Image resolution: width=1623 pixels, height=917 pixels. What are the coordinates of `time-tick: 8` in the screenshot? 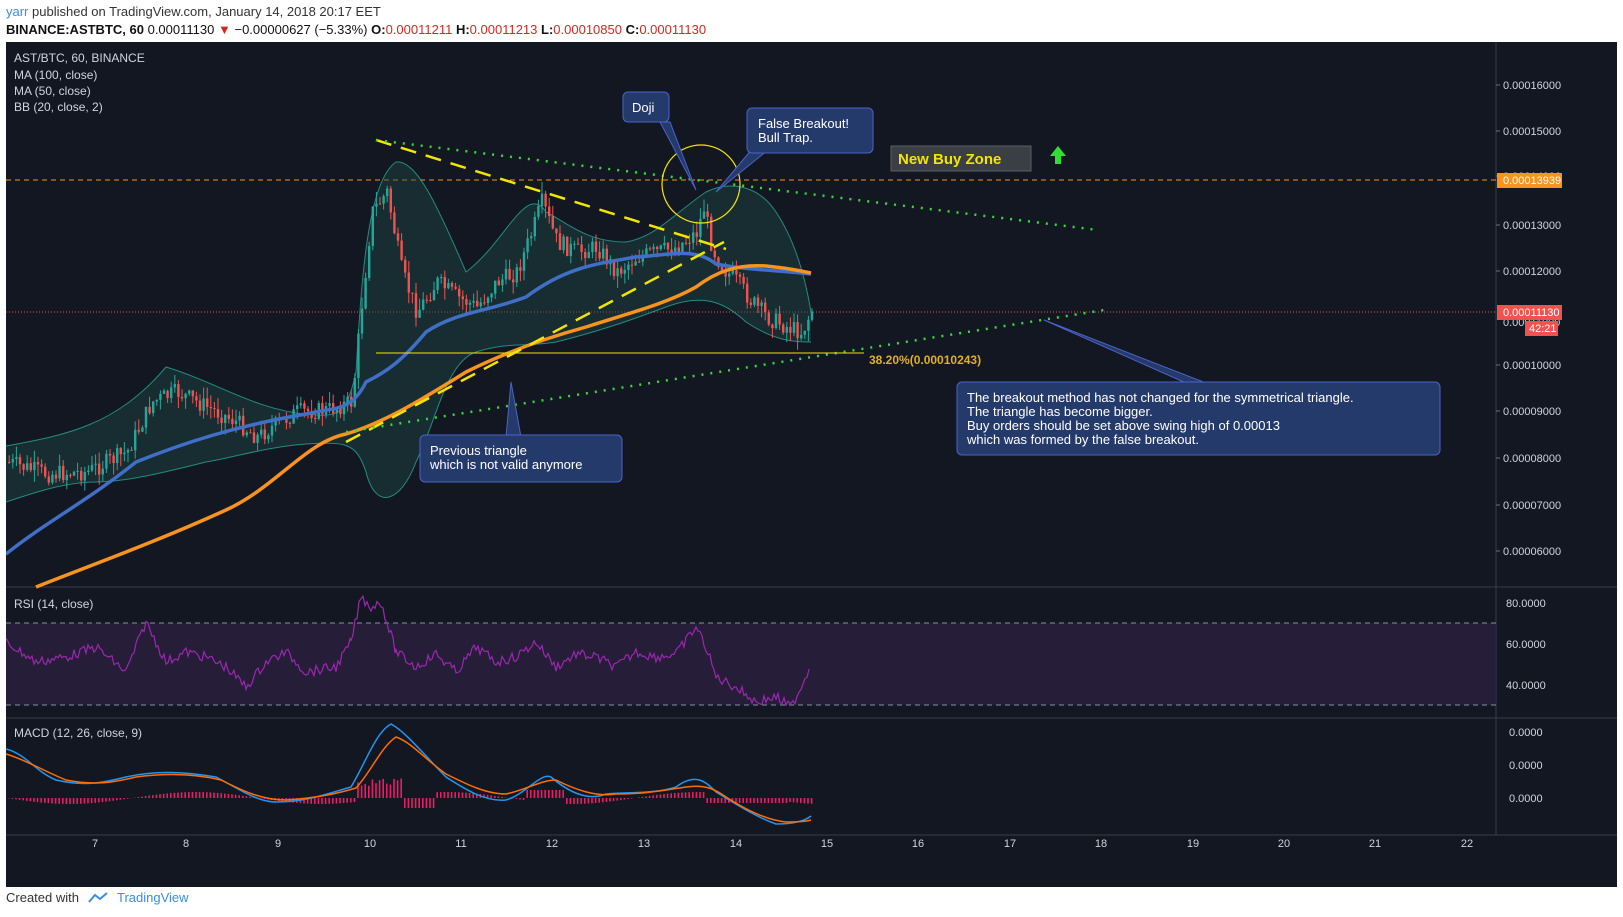 It's located at (186, 844).